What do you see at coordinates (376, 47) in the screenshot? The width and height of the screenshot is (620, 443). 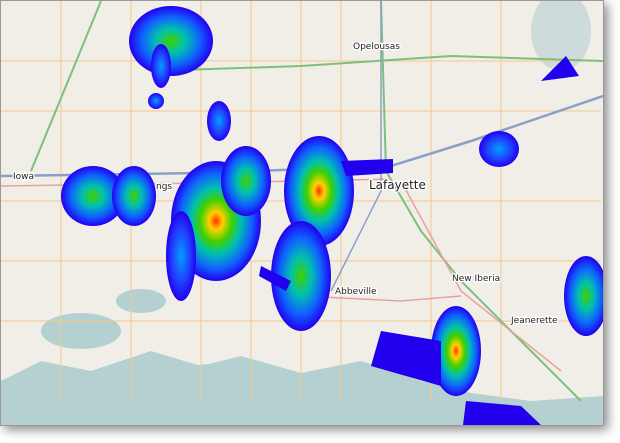 I see `label-opelousas: Opelousas` at bounding box center [376, 47].